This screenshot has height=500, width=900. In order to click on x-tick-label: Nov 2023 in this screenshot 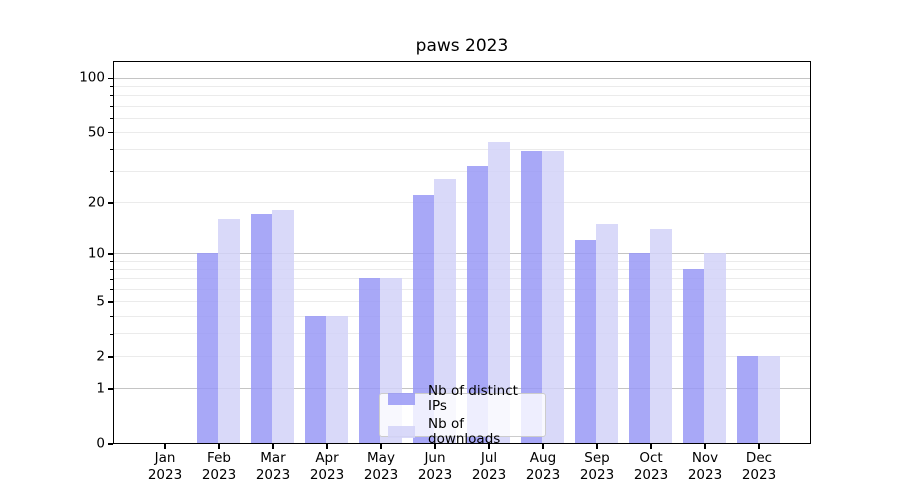, I will do `click(705, 466)`.